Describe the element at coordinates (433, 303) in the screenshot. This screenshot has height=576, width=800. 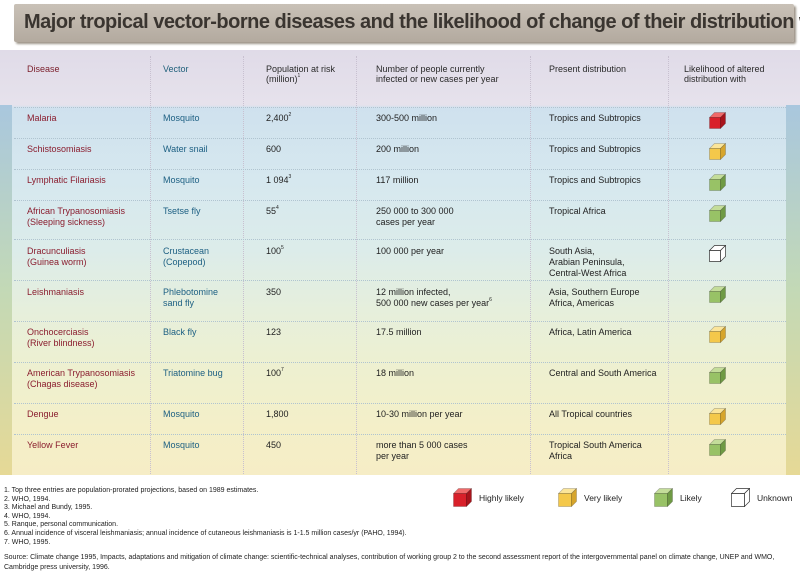
I see `number-cell-text: 500 000 new cases per year` at that location.